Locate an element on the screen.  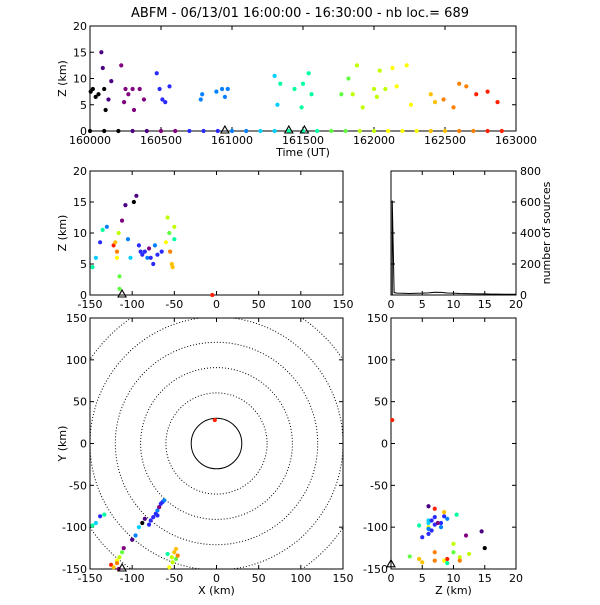
z_y-xtick-label: 15 is located at coordinates (485, 578).